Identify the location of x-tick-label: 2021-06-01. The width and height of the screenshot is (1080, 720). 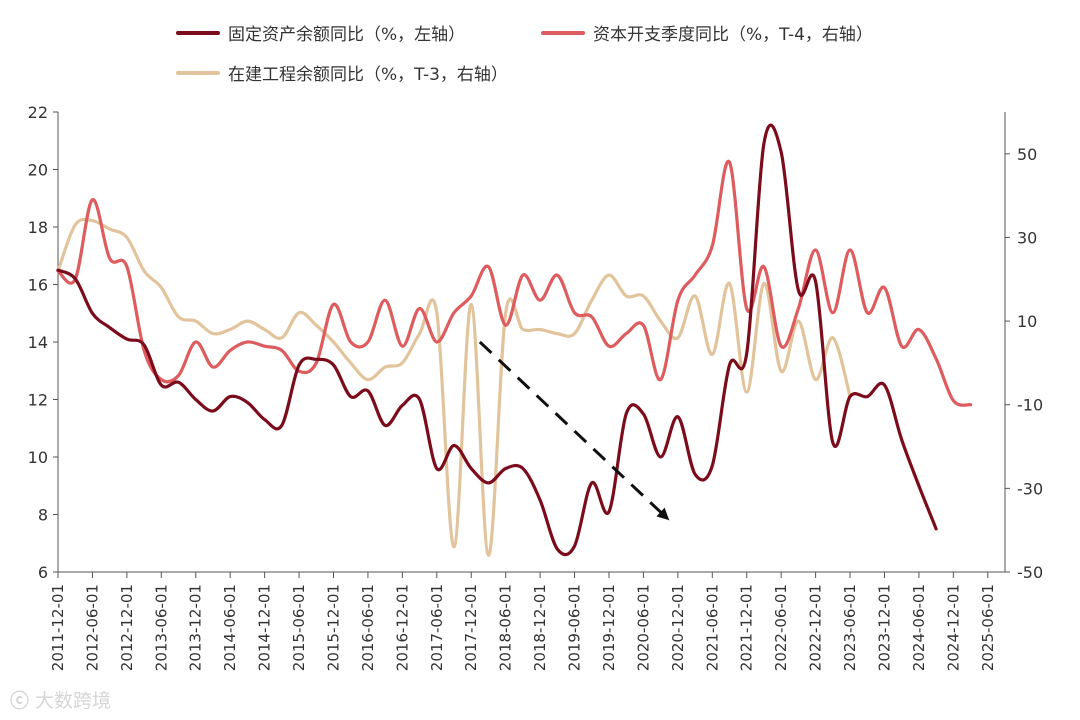
(712, 627).